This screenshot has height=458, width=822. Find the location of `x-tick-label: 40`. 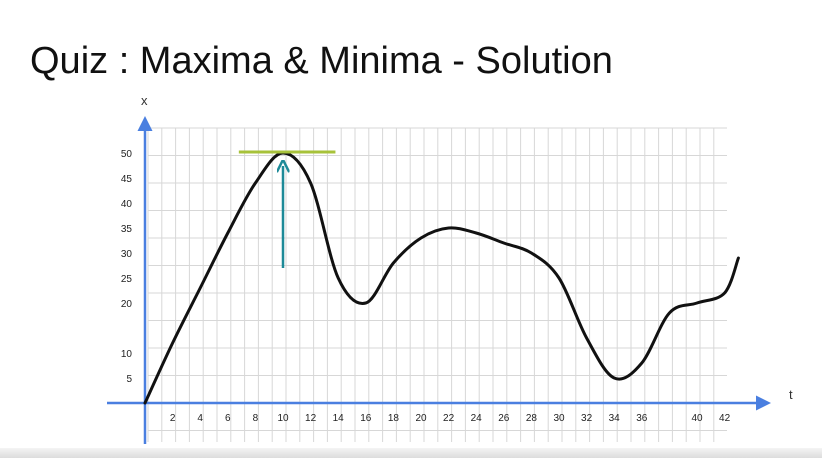

x-tick-label: 40 is located at coordinates (697, 418).